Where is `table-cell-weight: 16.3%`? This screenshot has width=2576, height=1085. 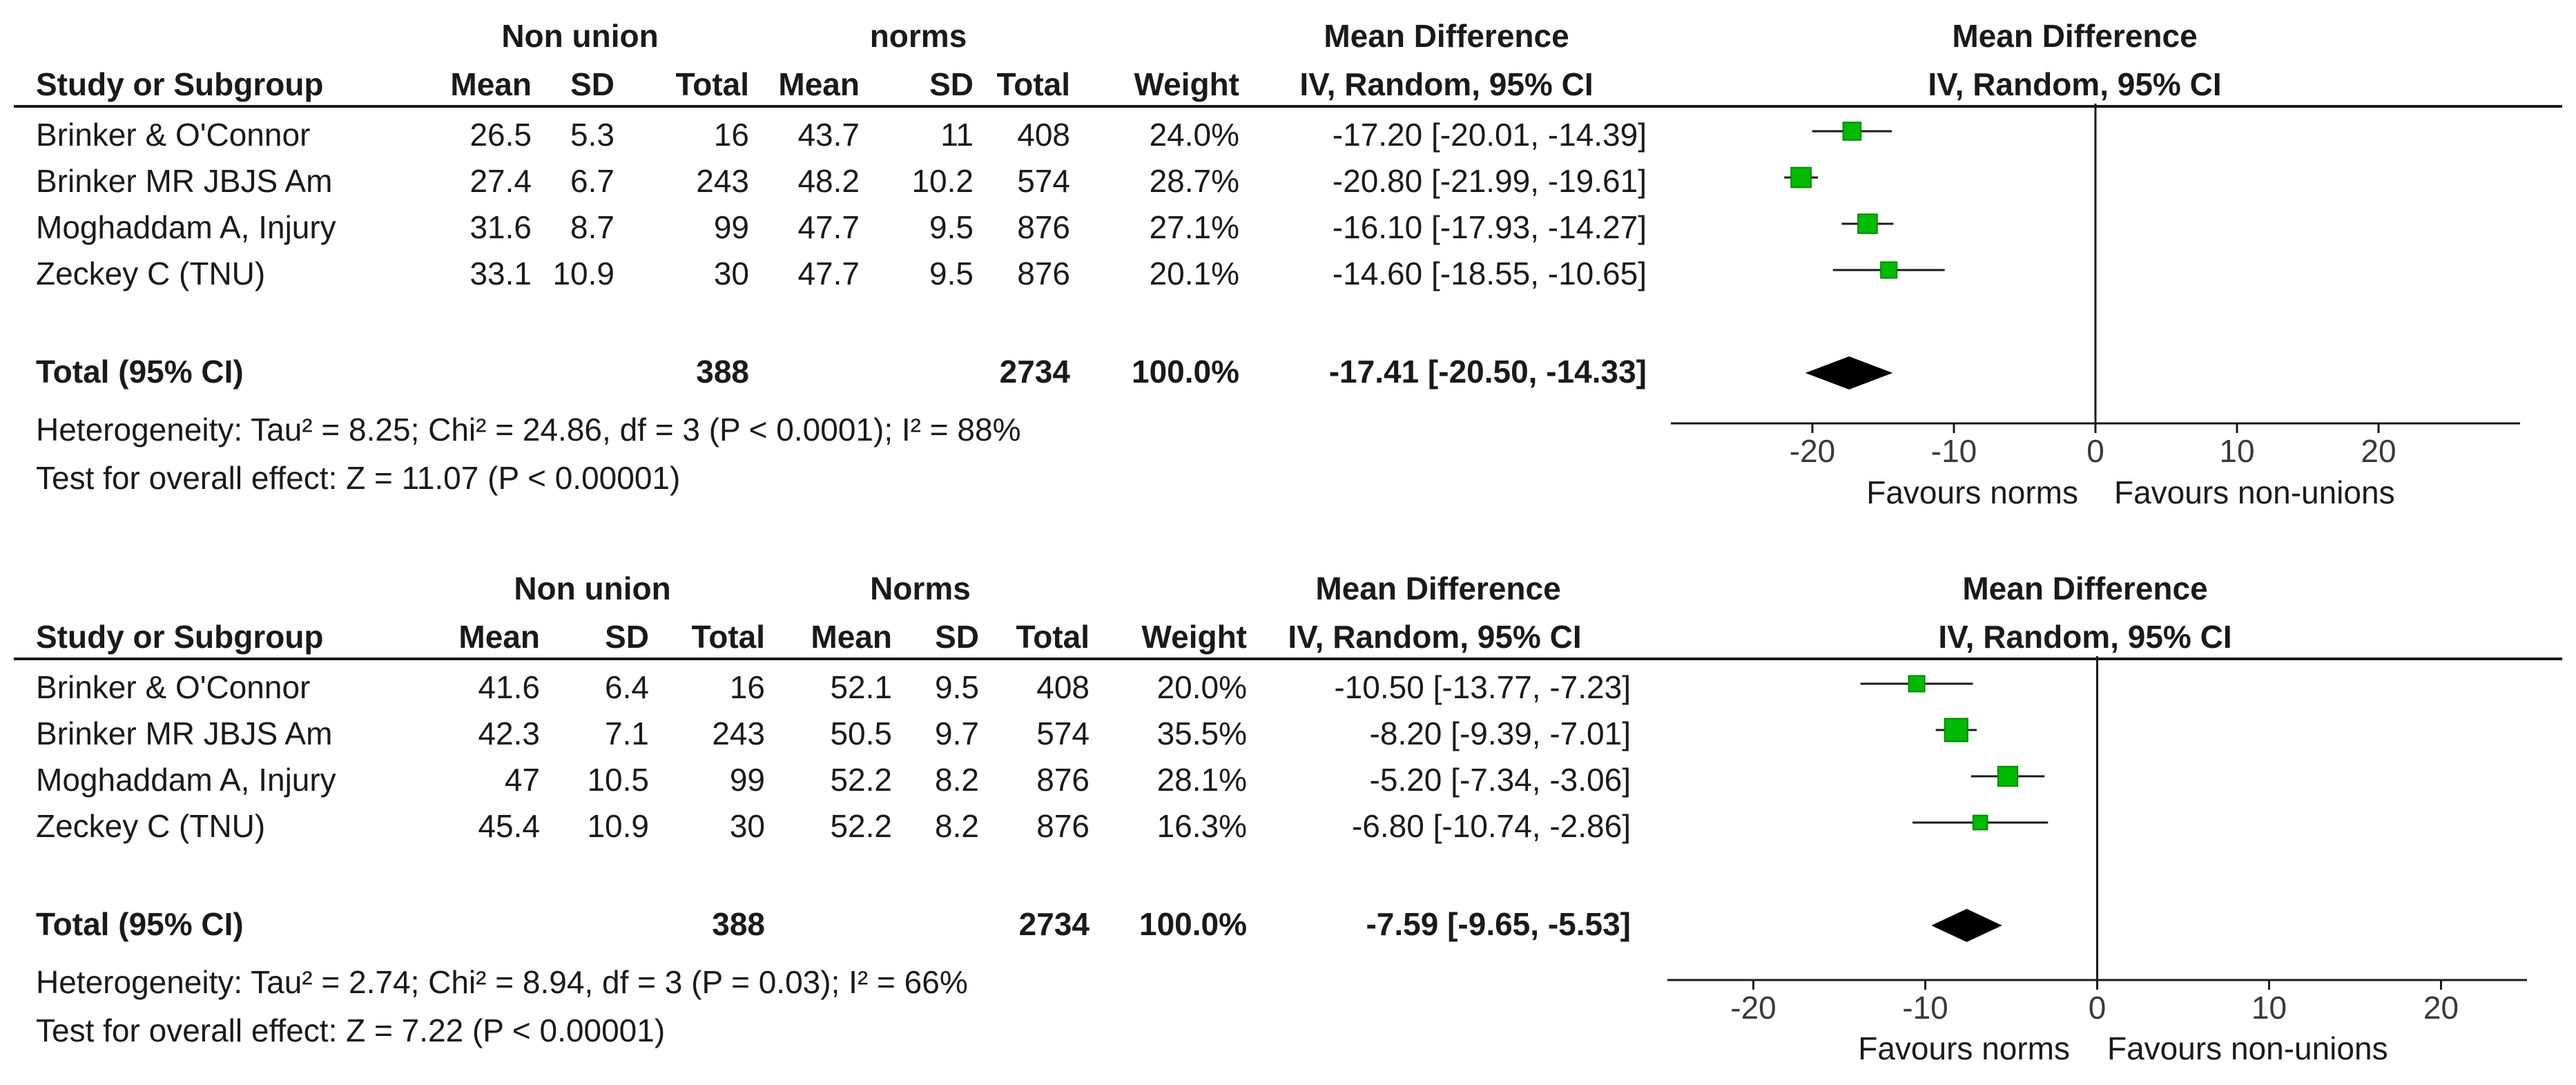 table-cell-weight: 16.3% is located at coordinates (1202, 826).